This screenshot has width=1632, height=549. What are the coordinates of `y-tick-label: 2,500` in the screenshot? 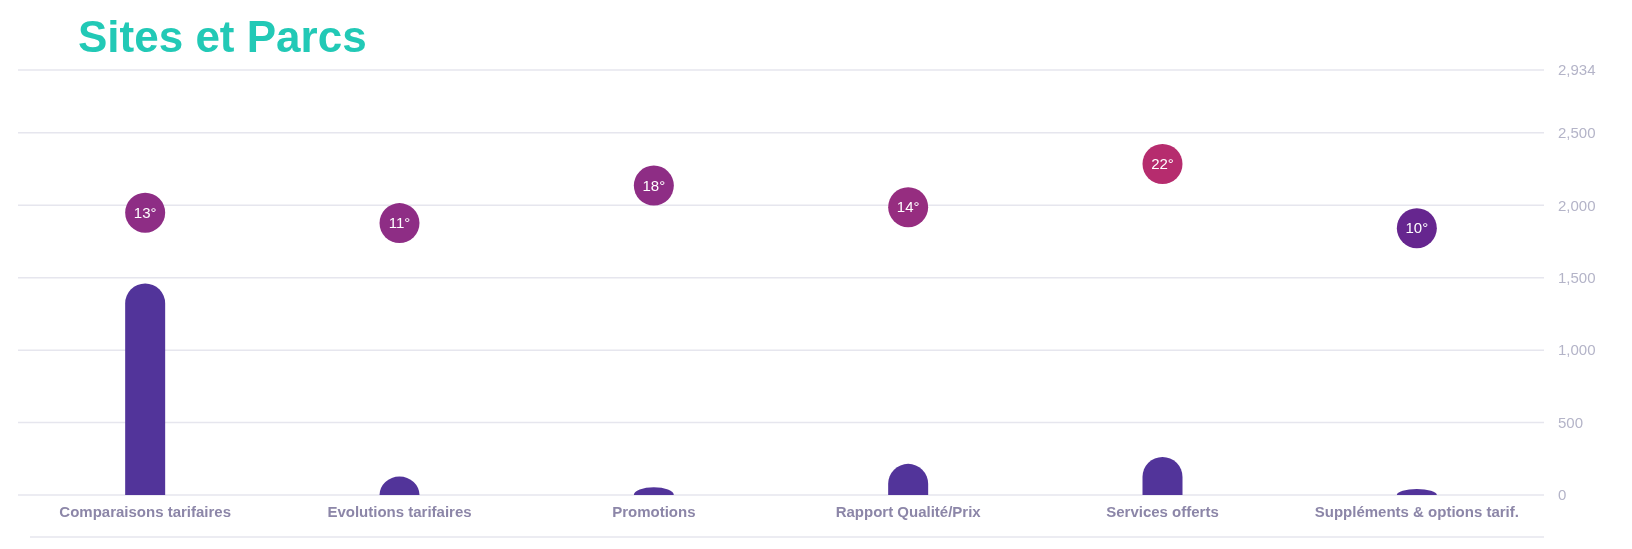 It's located at (1577, 133).